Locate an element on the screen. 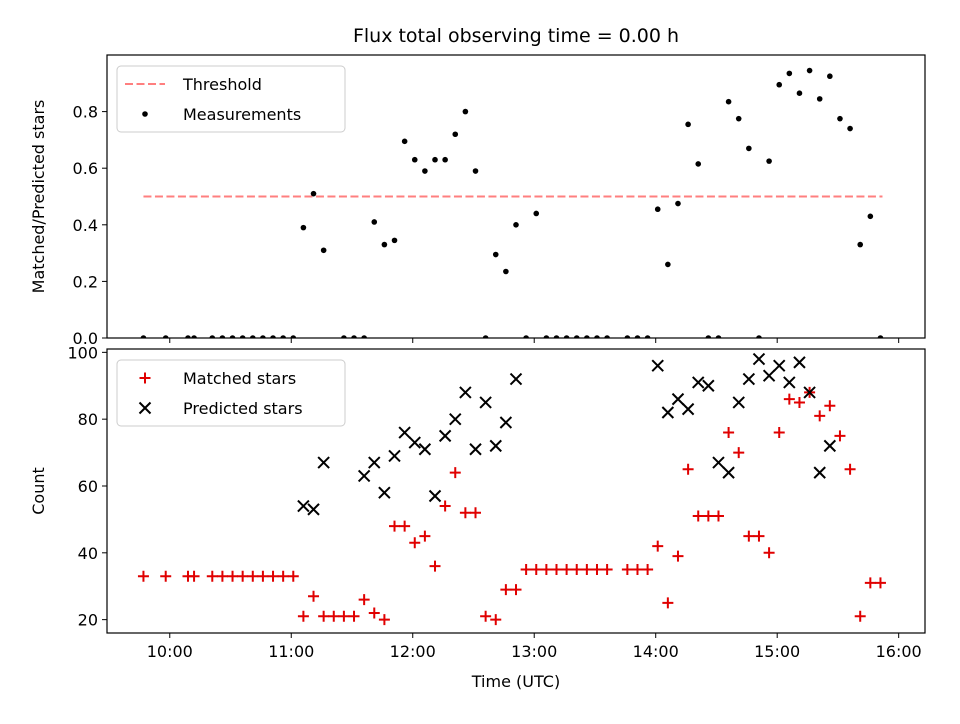 This screenshot has height=724, width=960. legend-matched-swatch is located at coordinates (145, 378).